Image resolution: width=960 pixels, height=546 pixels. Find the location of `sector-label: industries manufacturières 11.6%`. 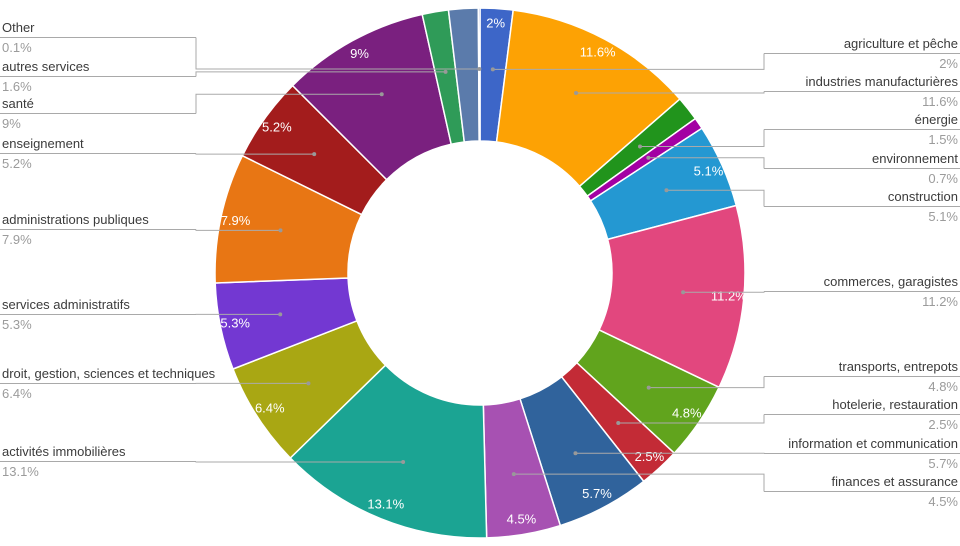

sector-label: industries manufacturières 11.6% is located at coordinates (862, 92).